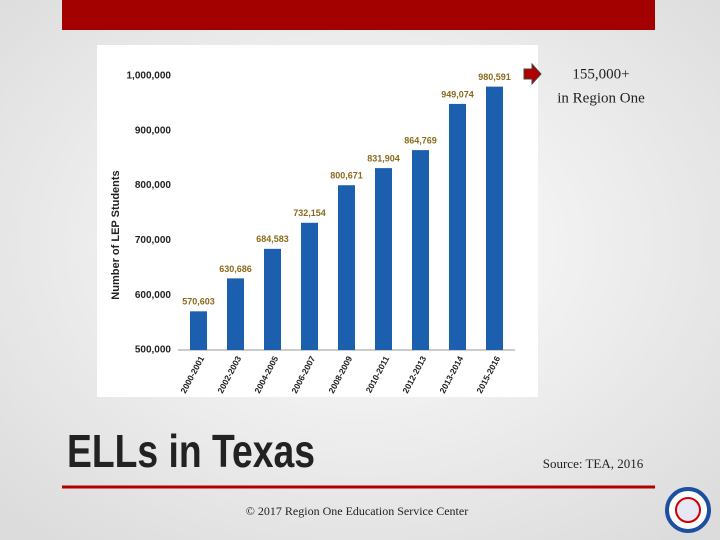 This screenshot has width=720, height=540. What do you see at coordinates (420, 140) in the screenshot?
I see `value-label: 864,769` at bounding box center [420, 140].